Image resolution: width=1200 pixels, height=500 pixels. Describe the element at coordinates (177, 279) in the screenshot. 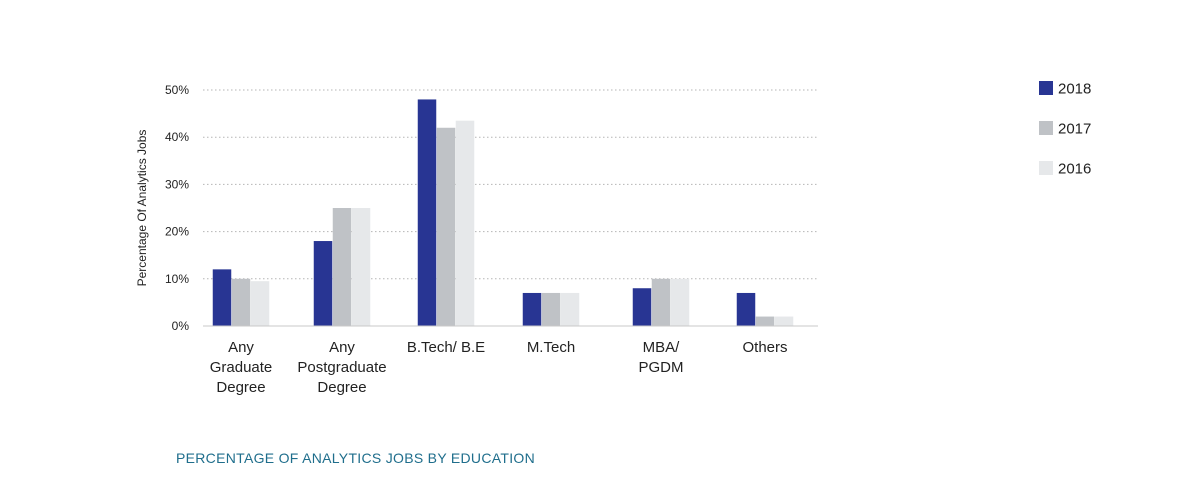

I see `y-tick-label: 10%` at that location.